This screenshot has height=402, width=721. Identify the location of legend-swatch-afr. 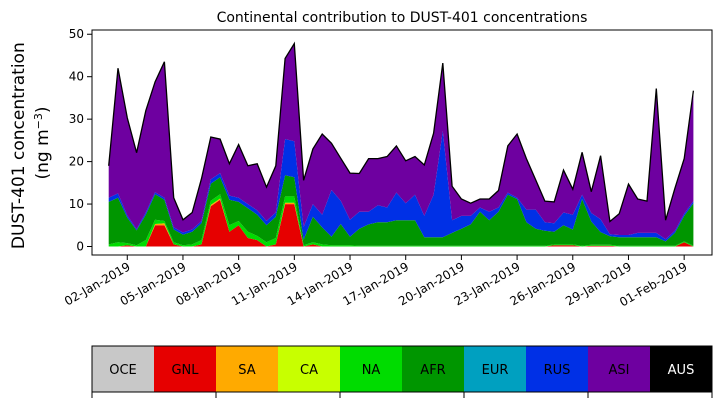
(433, 369).